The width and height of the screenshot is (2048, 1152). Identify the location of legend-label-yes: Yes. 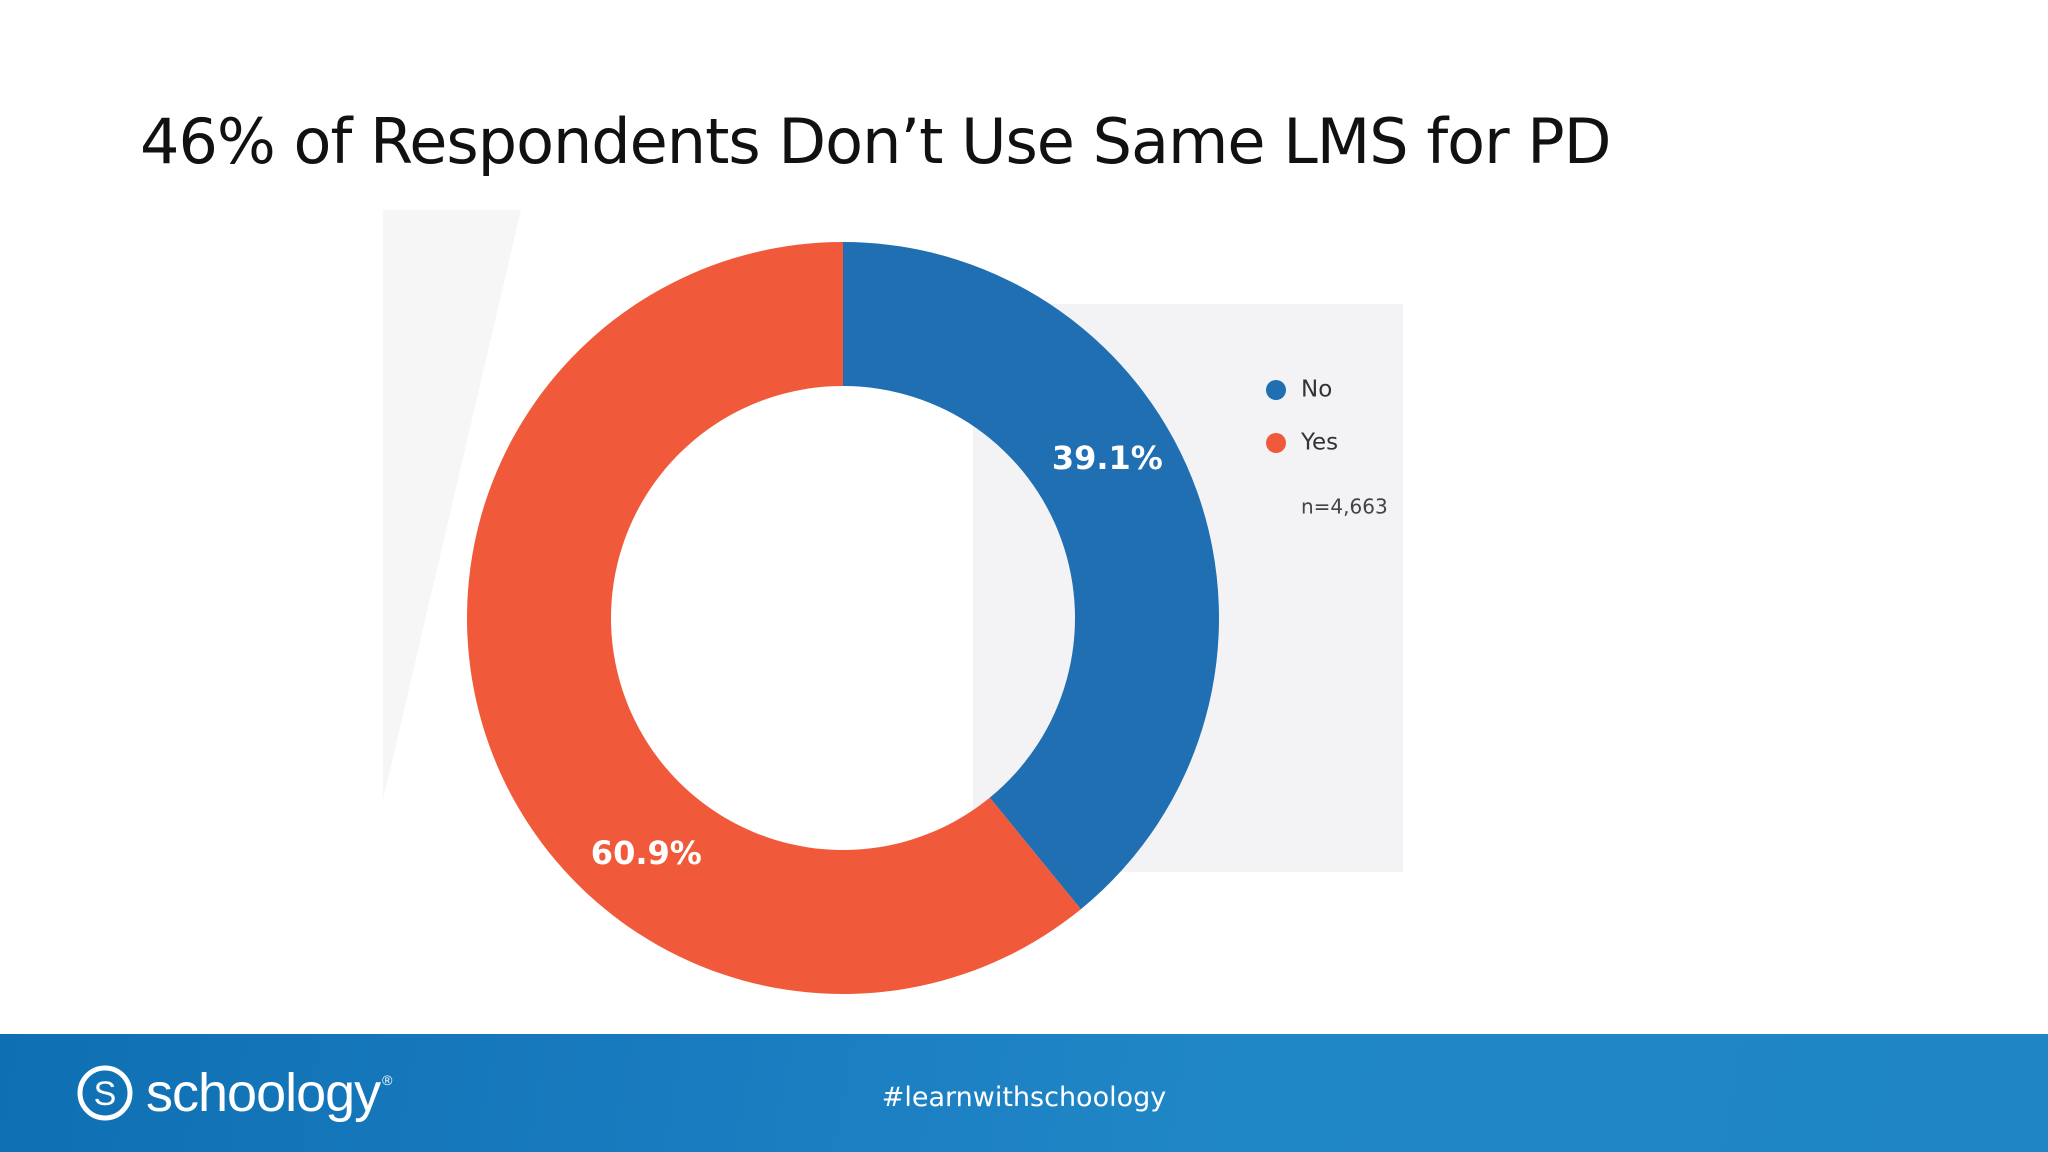
(1319, 443).